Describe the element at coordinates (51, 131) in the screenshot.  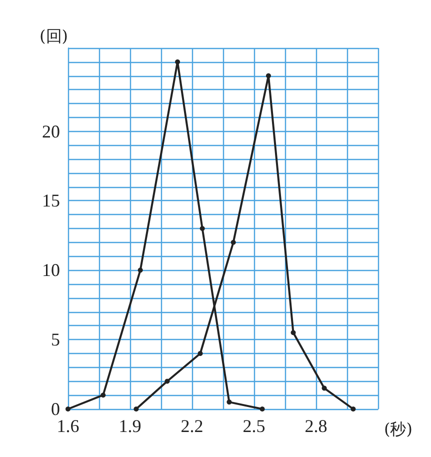
I see `y-tick-label: 20` at that location.